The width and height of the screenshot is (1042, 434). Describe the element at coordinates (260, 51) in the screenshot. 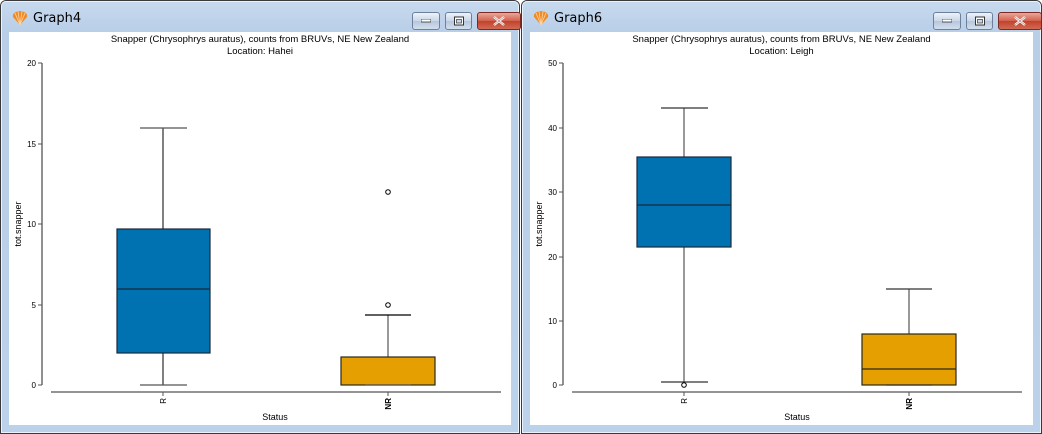

I see `chart-subtitle: Location: Hahei` at that location.